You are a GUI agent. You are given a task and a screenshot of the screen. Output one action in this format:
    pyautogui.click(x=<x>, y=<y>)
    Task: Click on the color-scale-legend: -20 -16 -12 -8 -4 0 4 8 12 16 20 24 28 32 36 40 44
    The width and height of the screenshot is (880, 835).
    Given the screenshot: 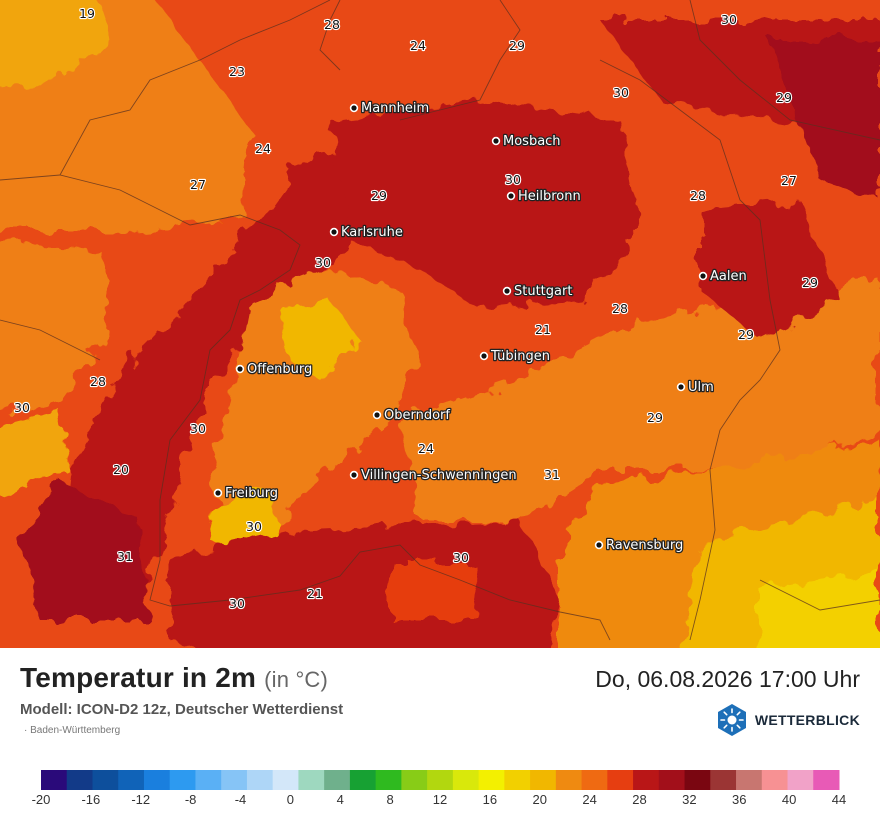 What is the action you would take?
    pyautogui.click(x=440, y=800)
    